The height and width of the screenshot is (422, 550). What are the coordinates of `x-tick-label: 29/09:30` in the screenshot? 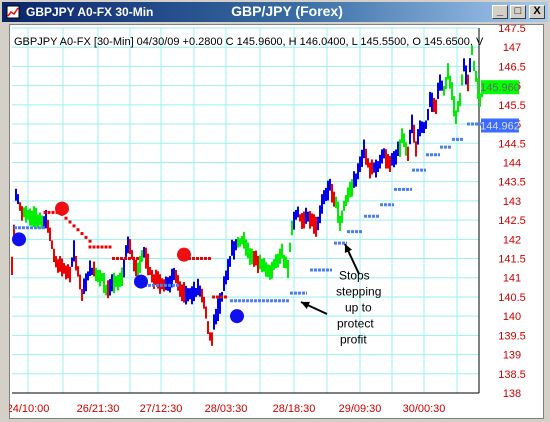 It's located at (360, 409).